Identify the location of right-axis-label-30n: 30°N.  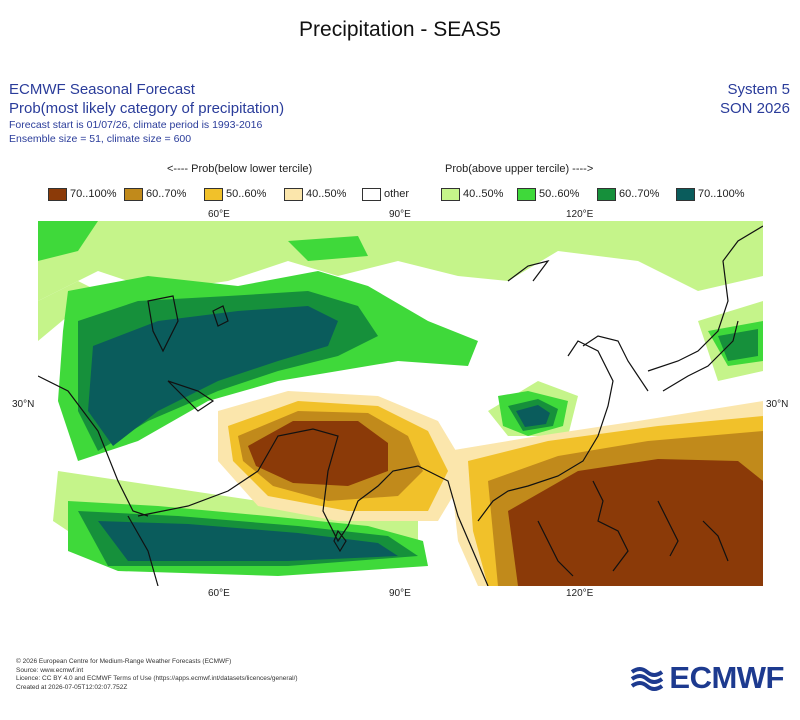
(777, 404).